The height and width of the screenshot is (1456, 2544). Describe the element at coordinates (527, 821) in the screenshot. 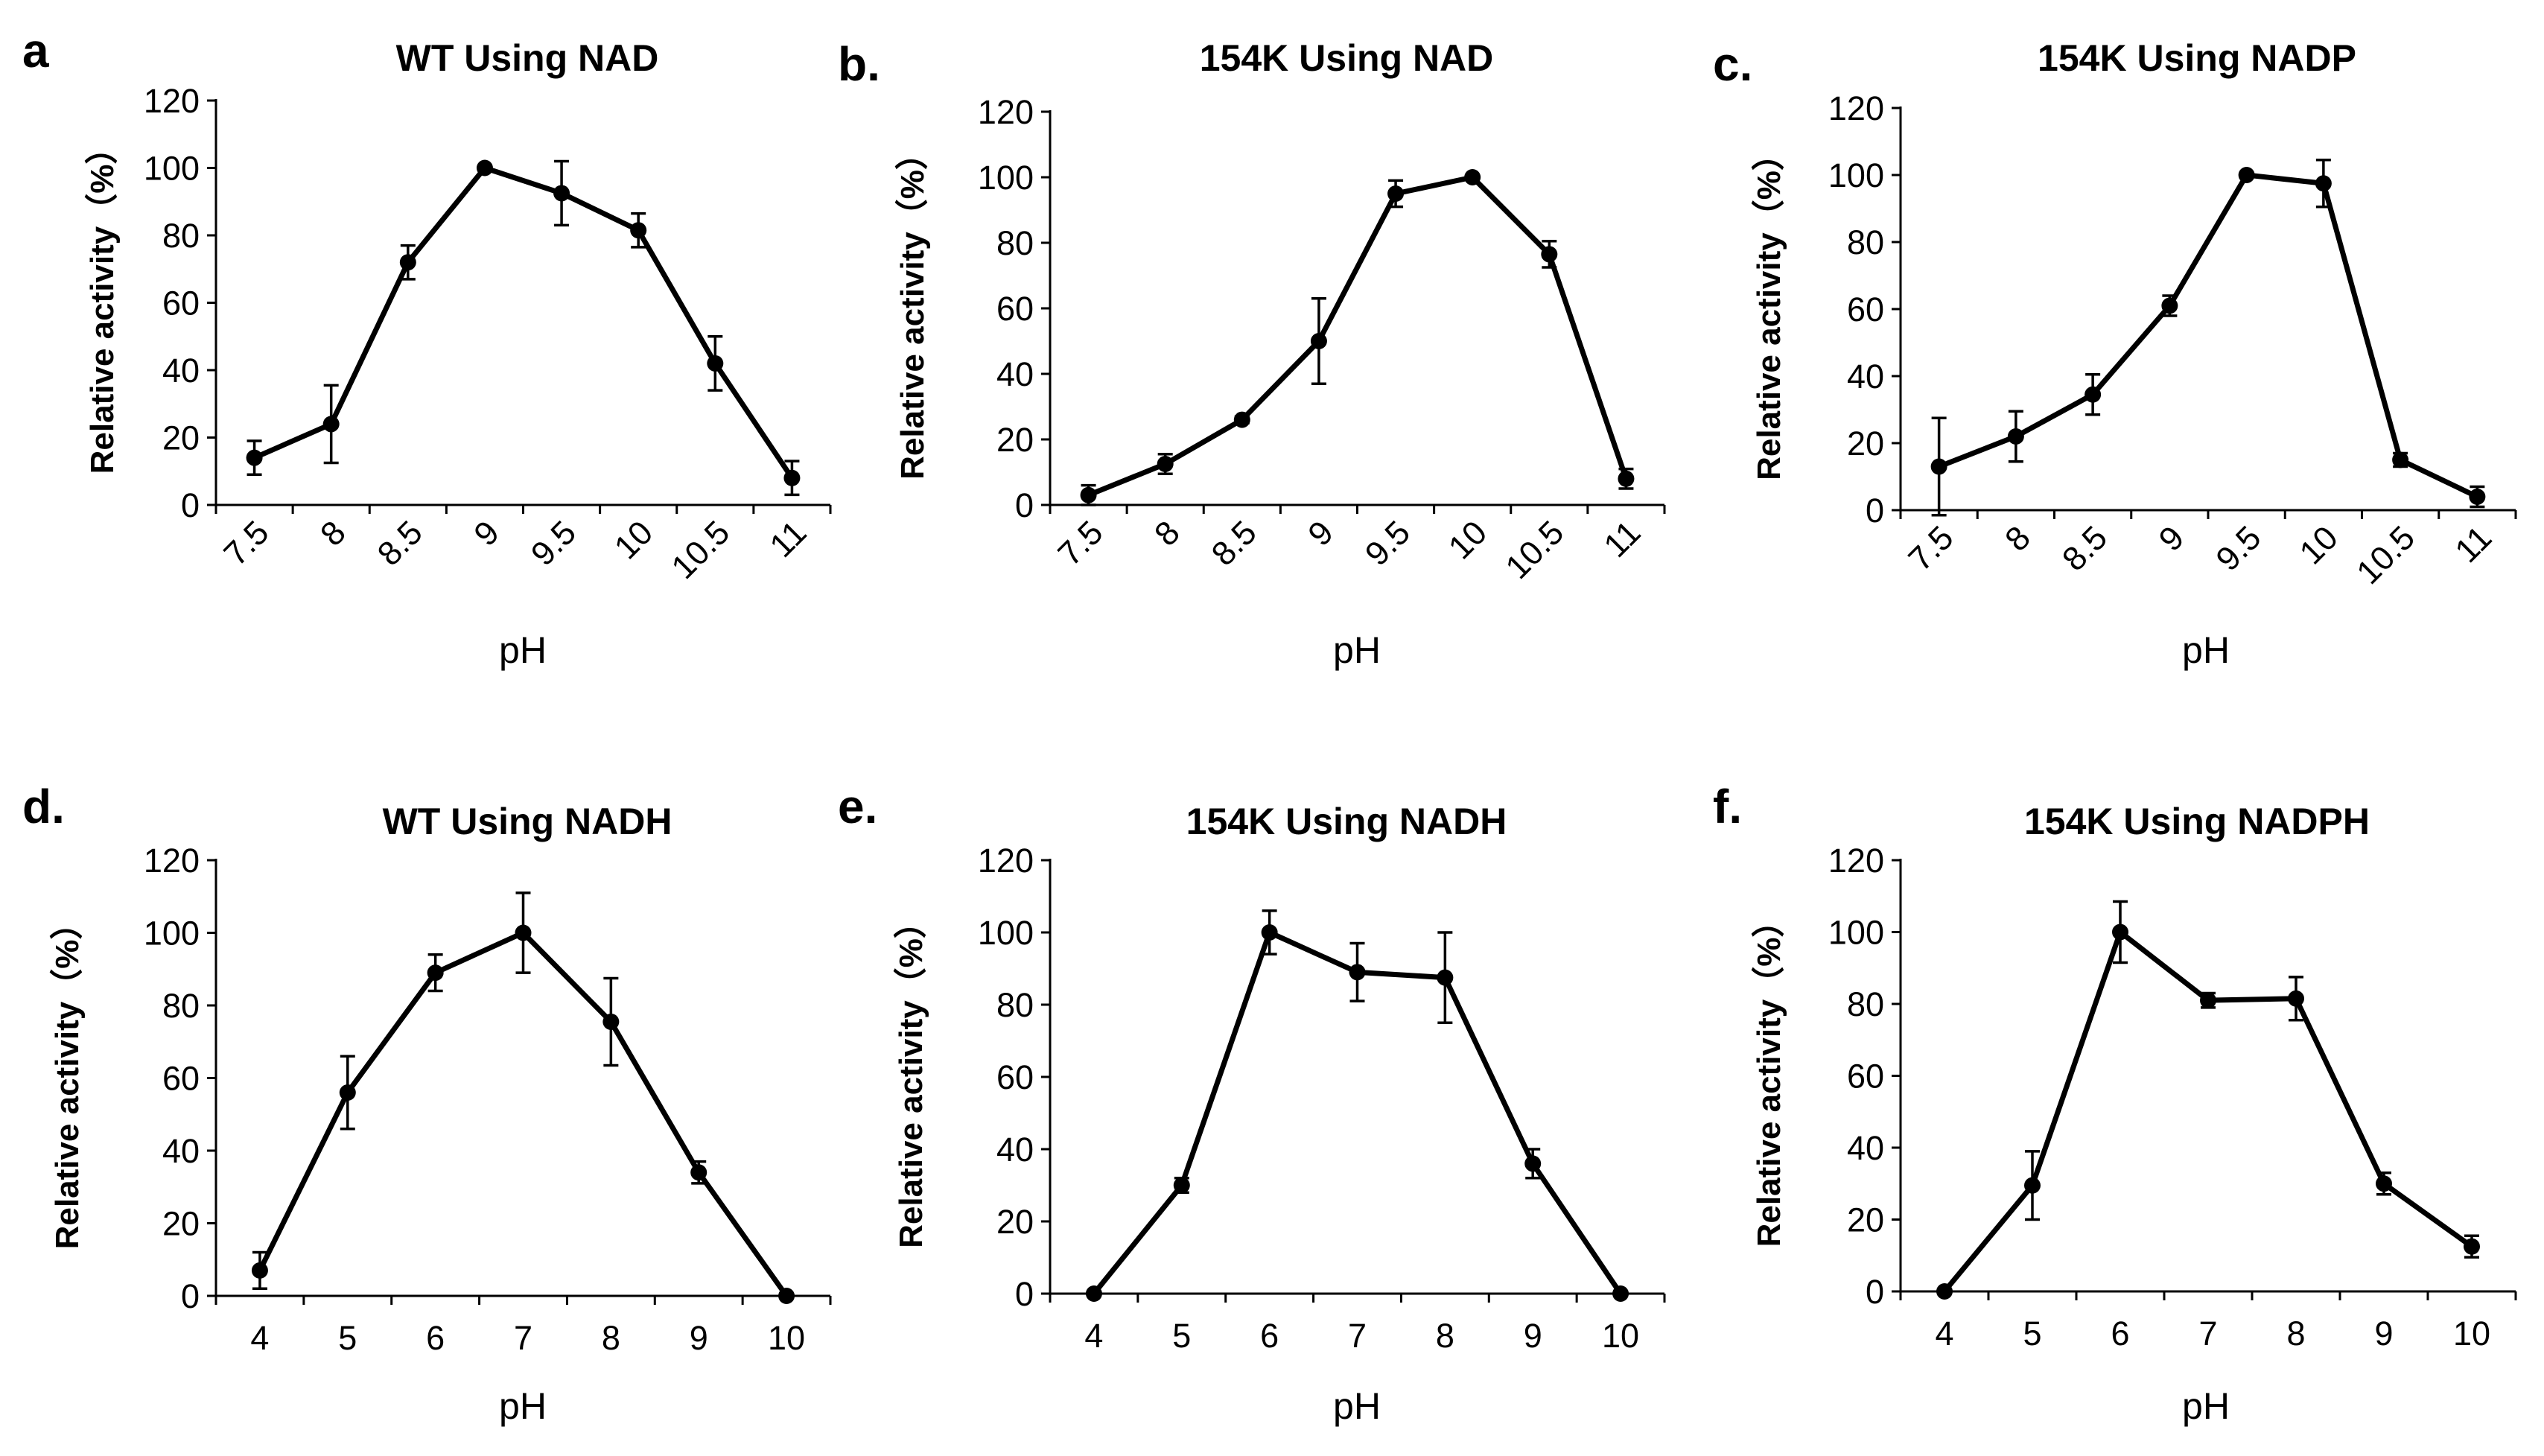

I see `chart-title: WT Using NADH` at that location.